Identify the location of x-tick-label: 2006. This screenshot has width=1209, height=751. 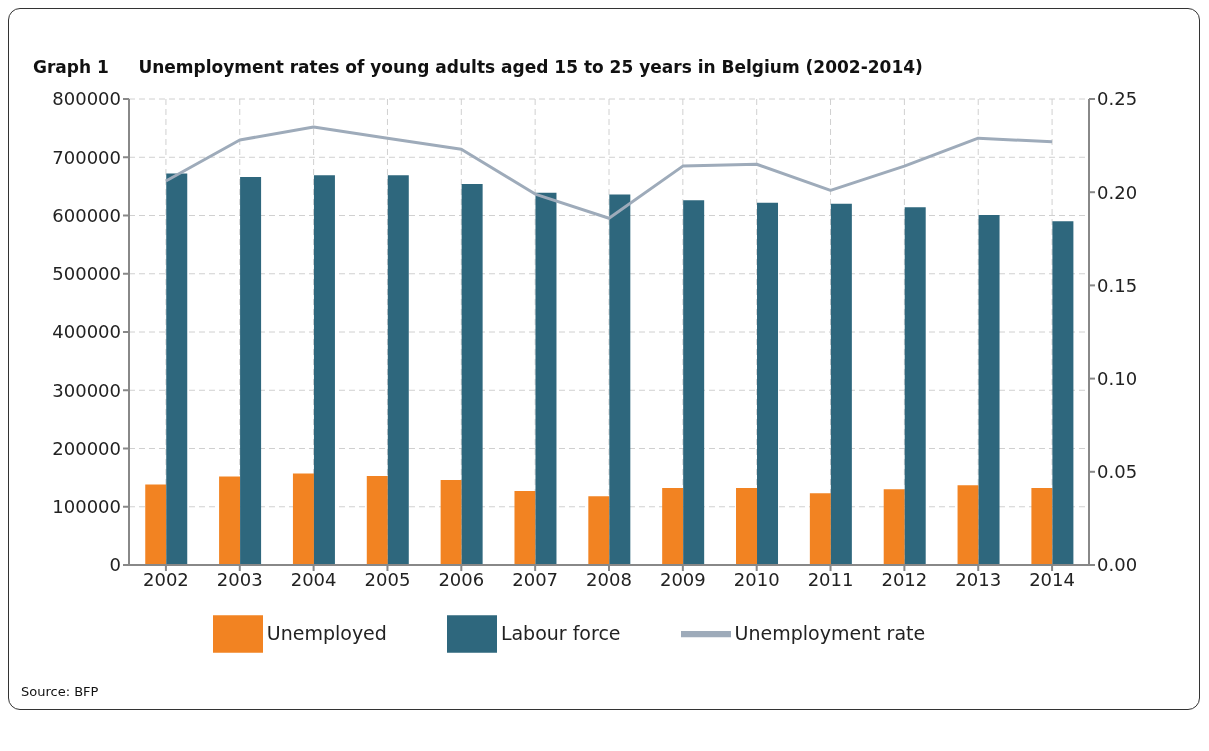
(461, 579).